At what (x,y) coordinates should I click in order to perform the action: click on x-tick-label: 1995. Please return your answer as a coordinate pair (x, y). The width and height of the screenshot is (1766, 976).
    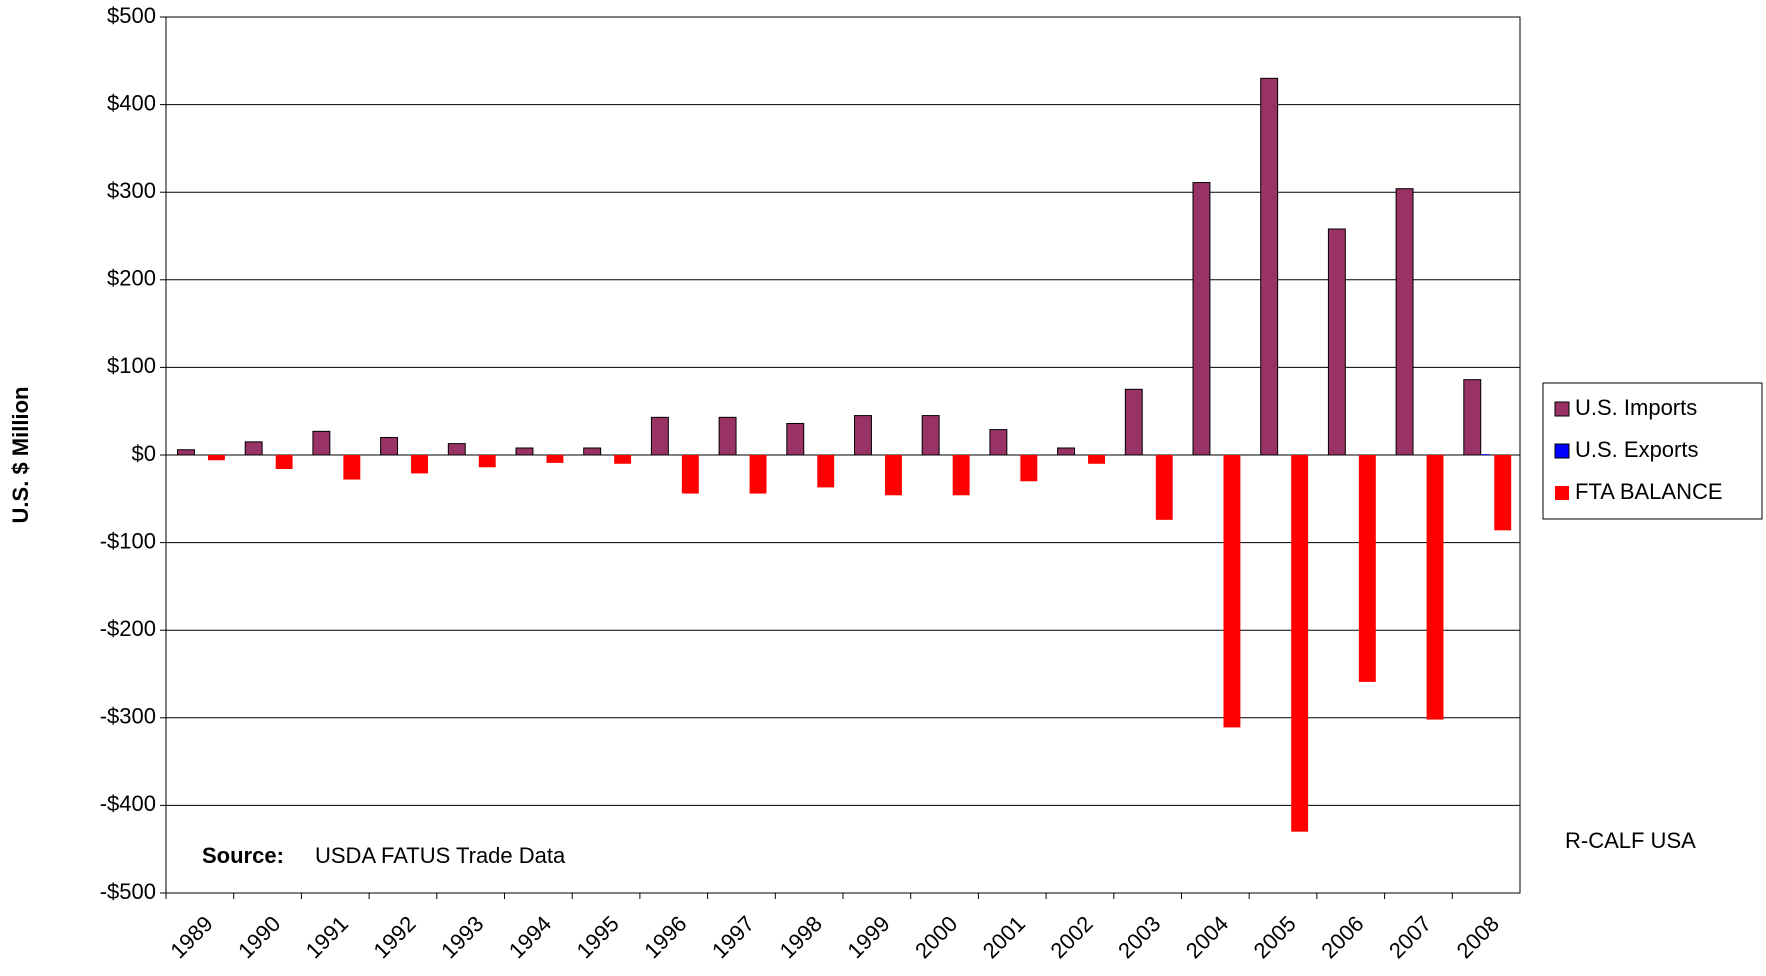
    Looking at the image, I should click on (598, 937).